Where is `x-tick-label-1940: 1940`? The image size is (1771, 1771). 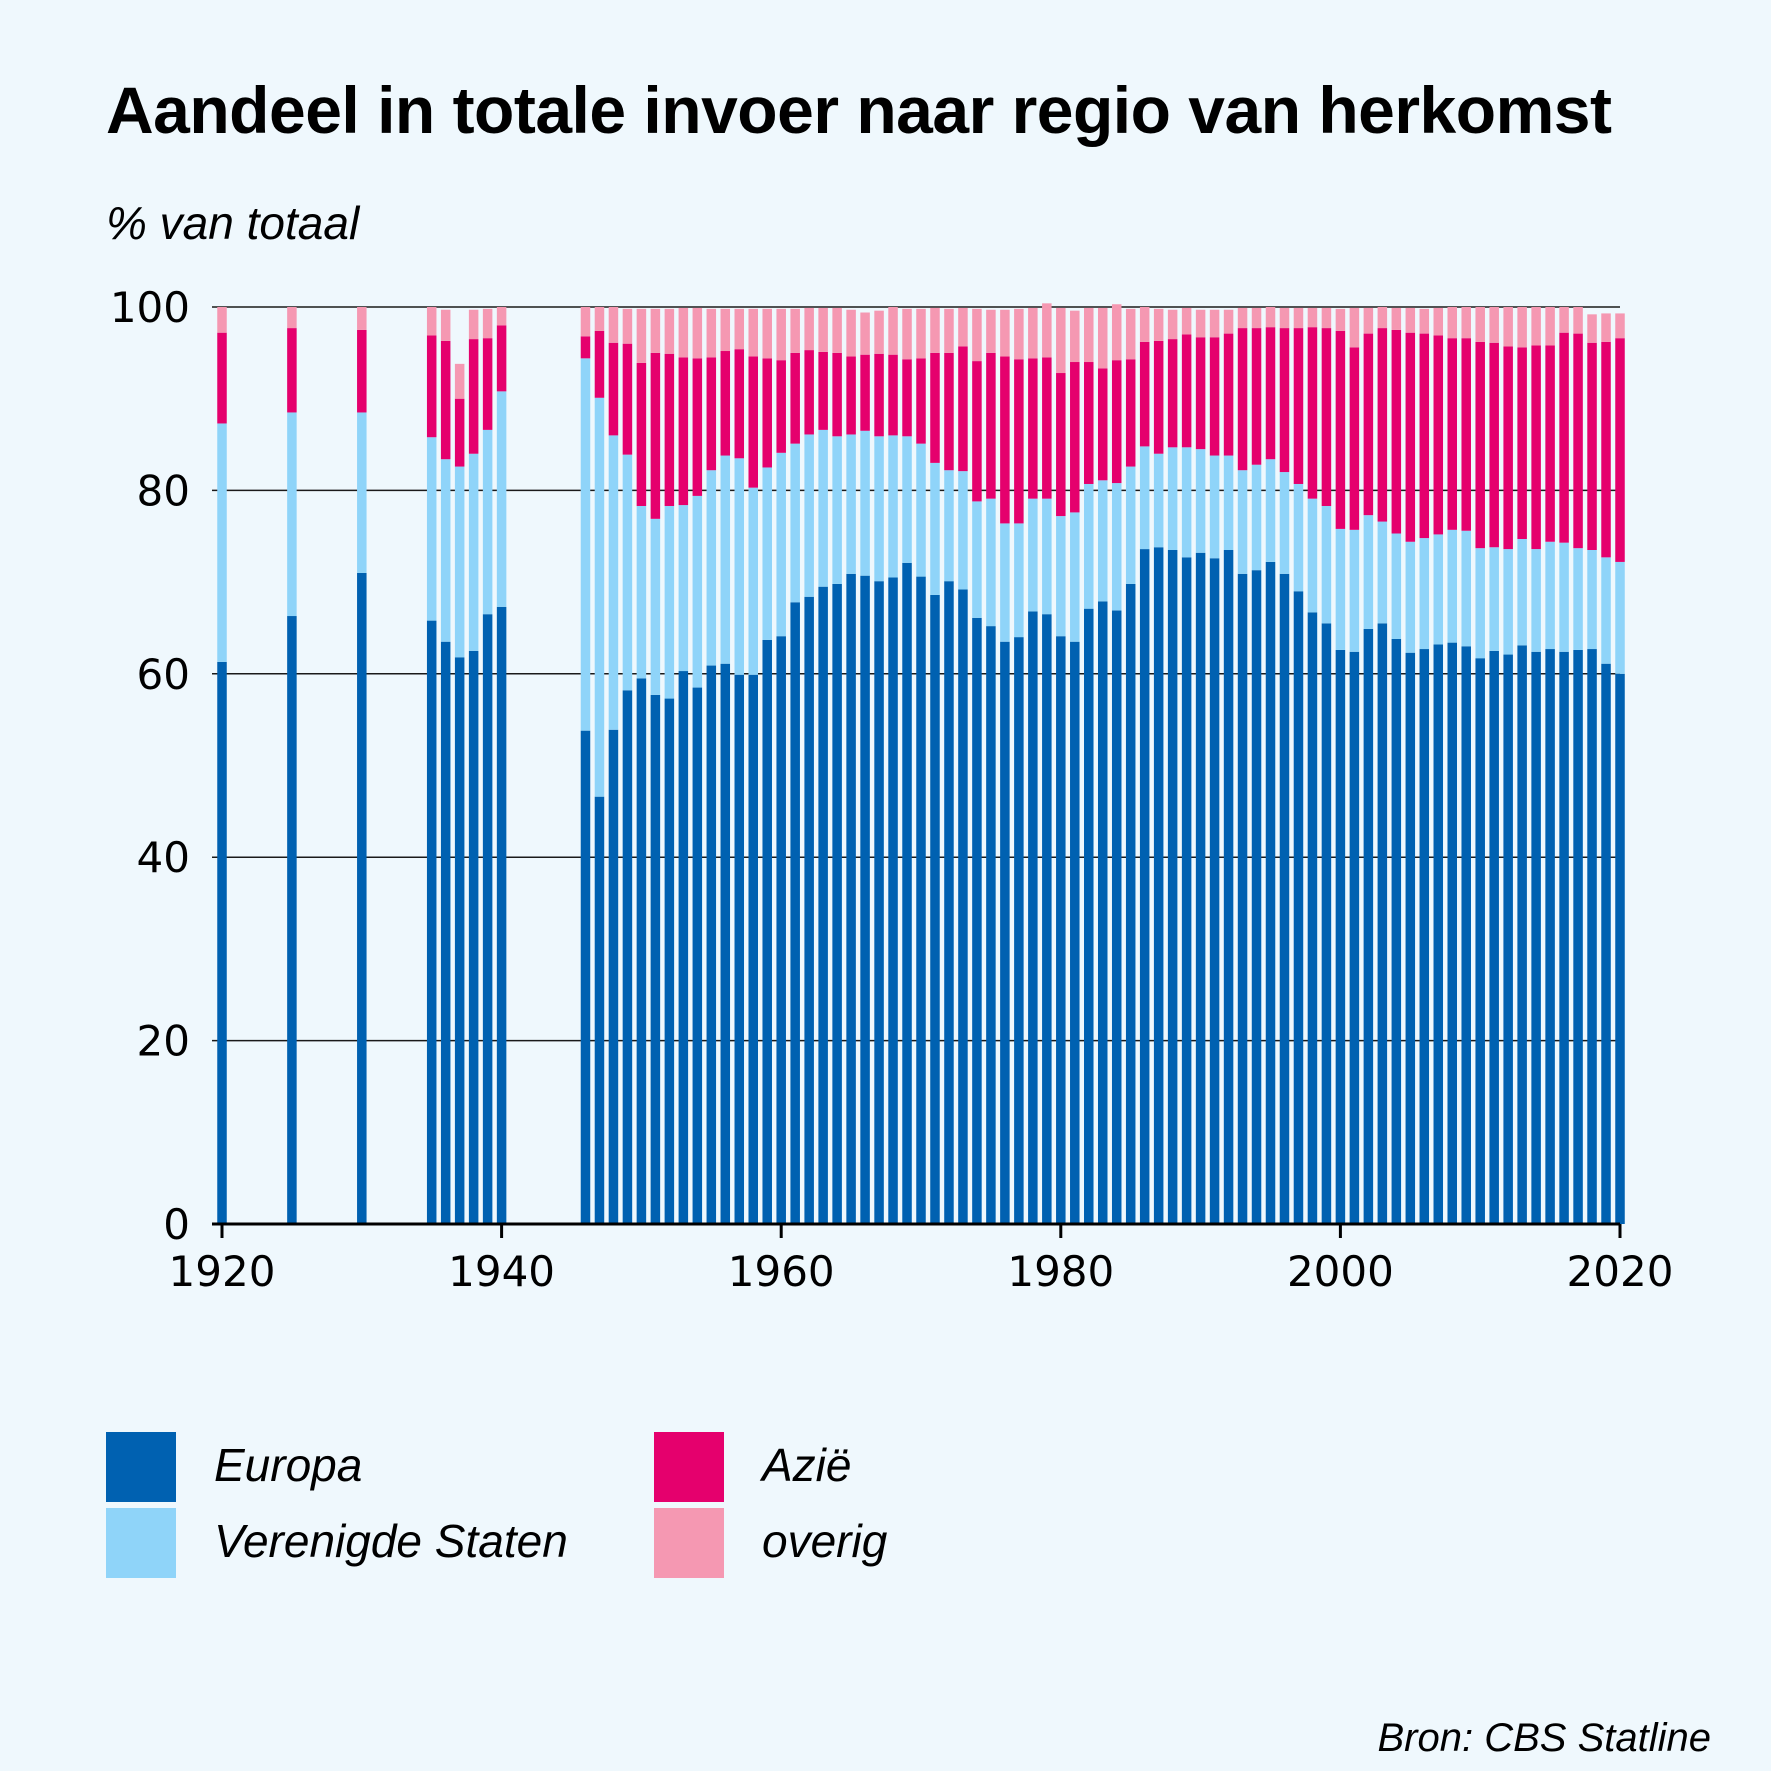
x-tick-label-1940: 1940 is located at coordinates (501, 1271).